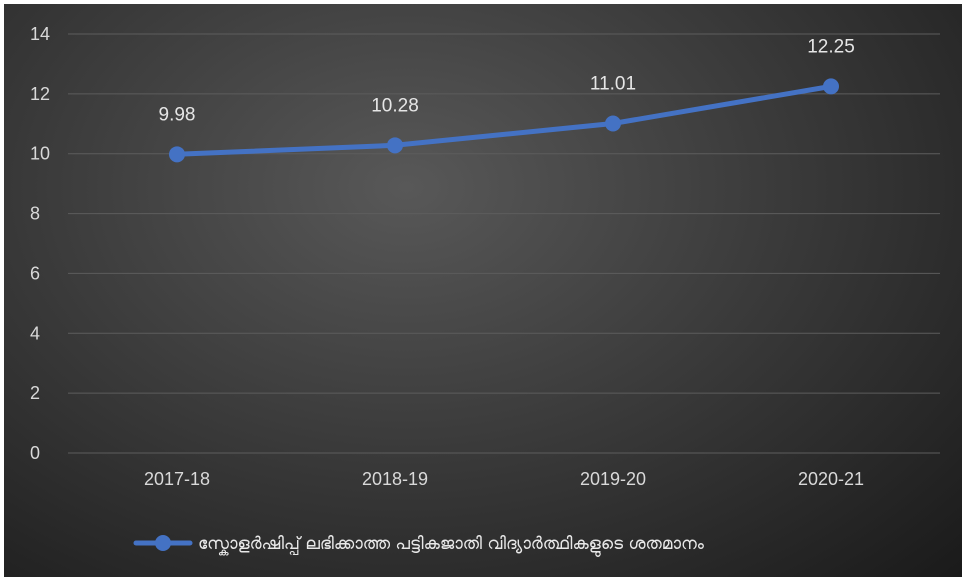 Image resolution: width=968 pixels, height=579 pixels. What do you see at coordinates (40, 243) in the screenshot?
I see `y-axis-ticks: 0 2 4 6 8 10 12 14` at bounding box center [40, 243].